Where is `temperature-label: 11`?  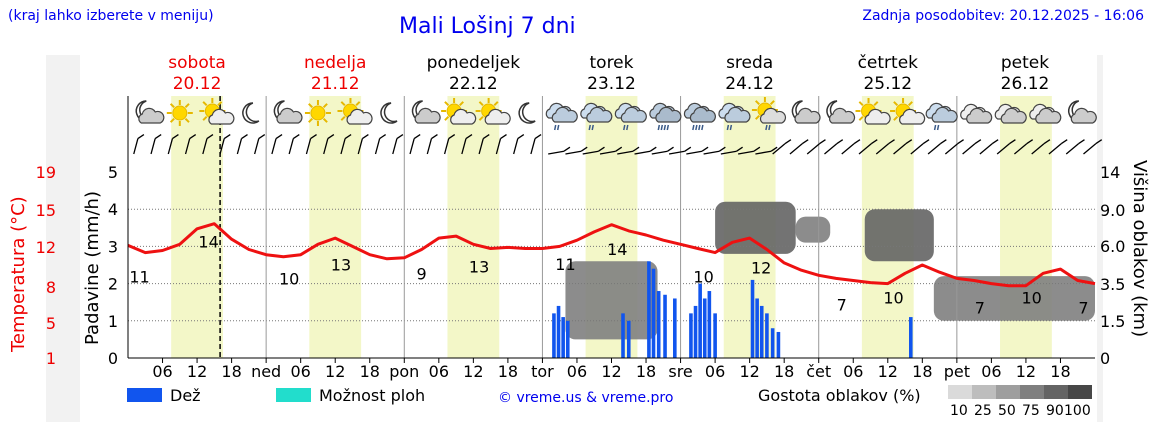
temperature-label: 11 is located at coordinates (139, 277).